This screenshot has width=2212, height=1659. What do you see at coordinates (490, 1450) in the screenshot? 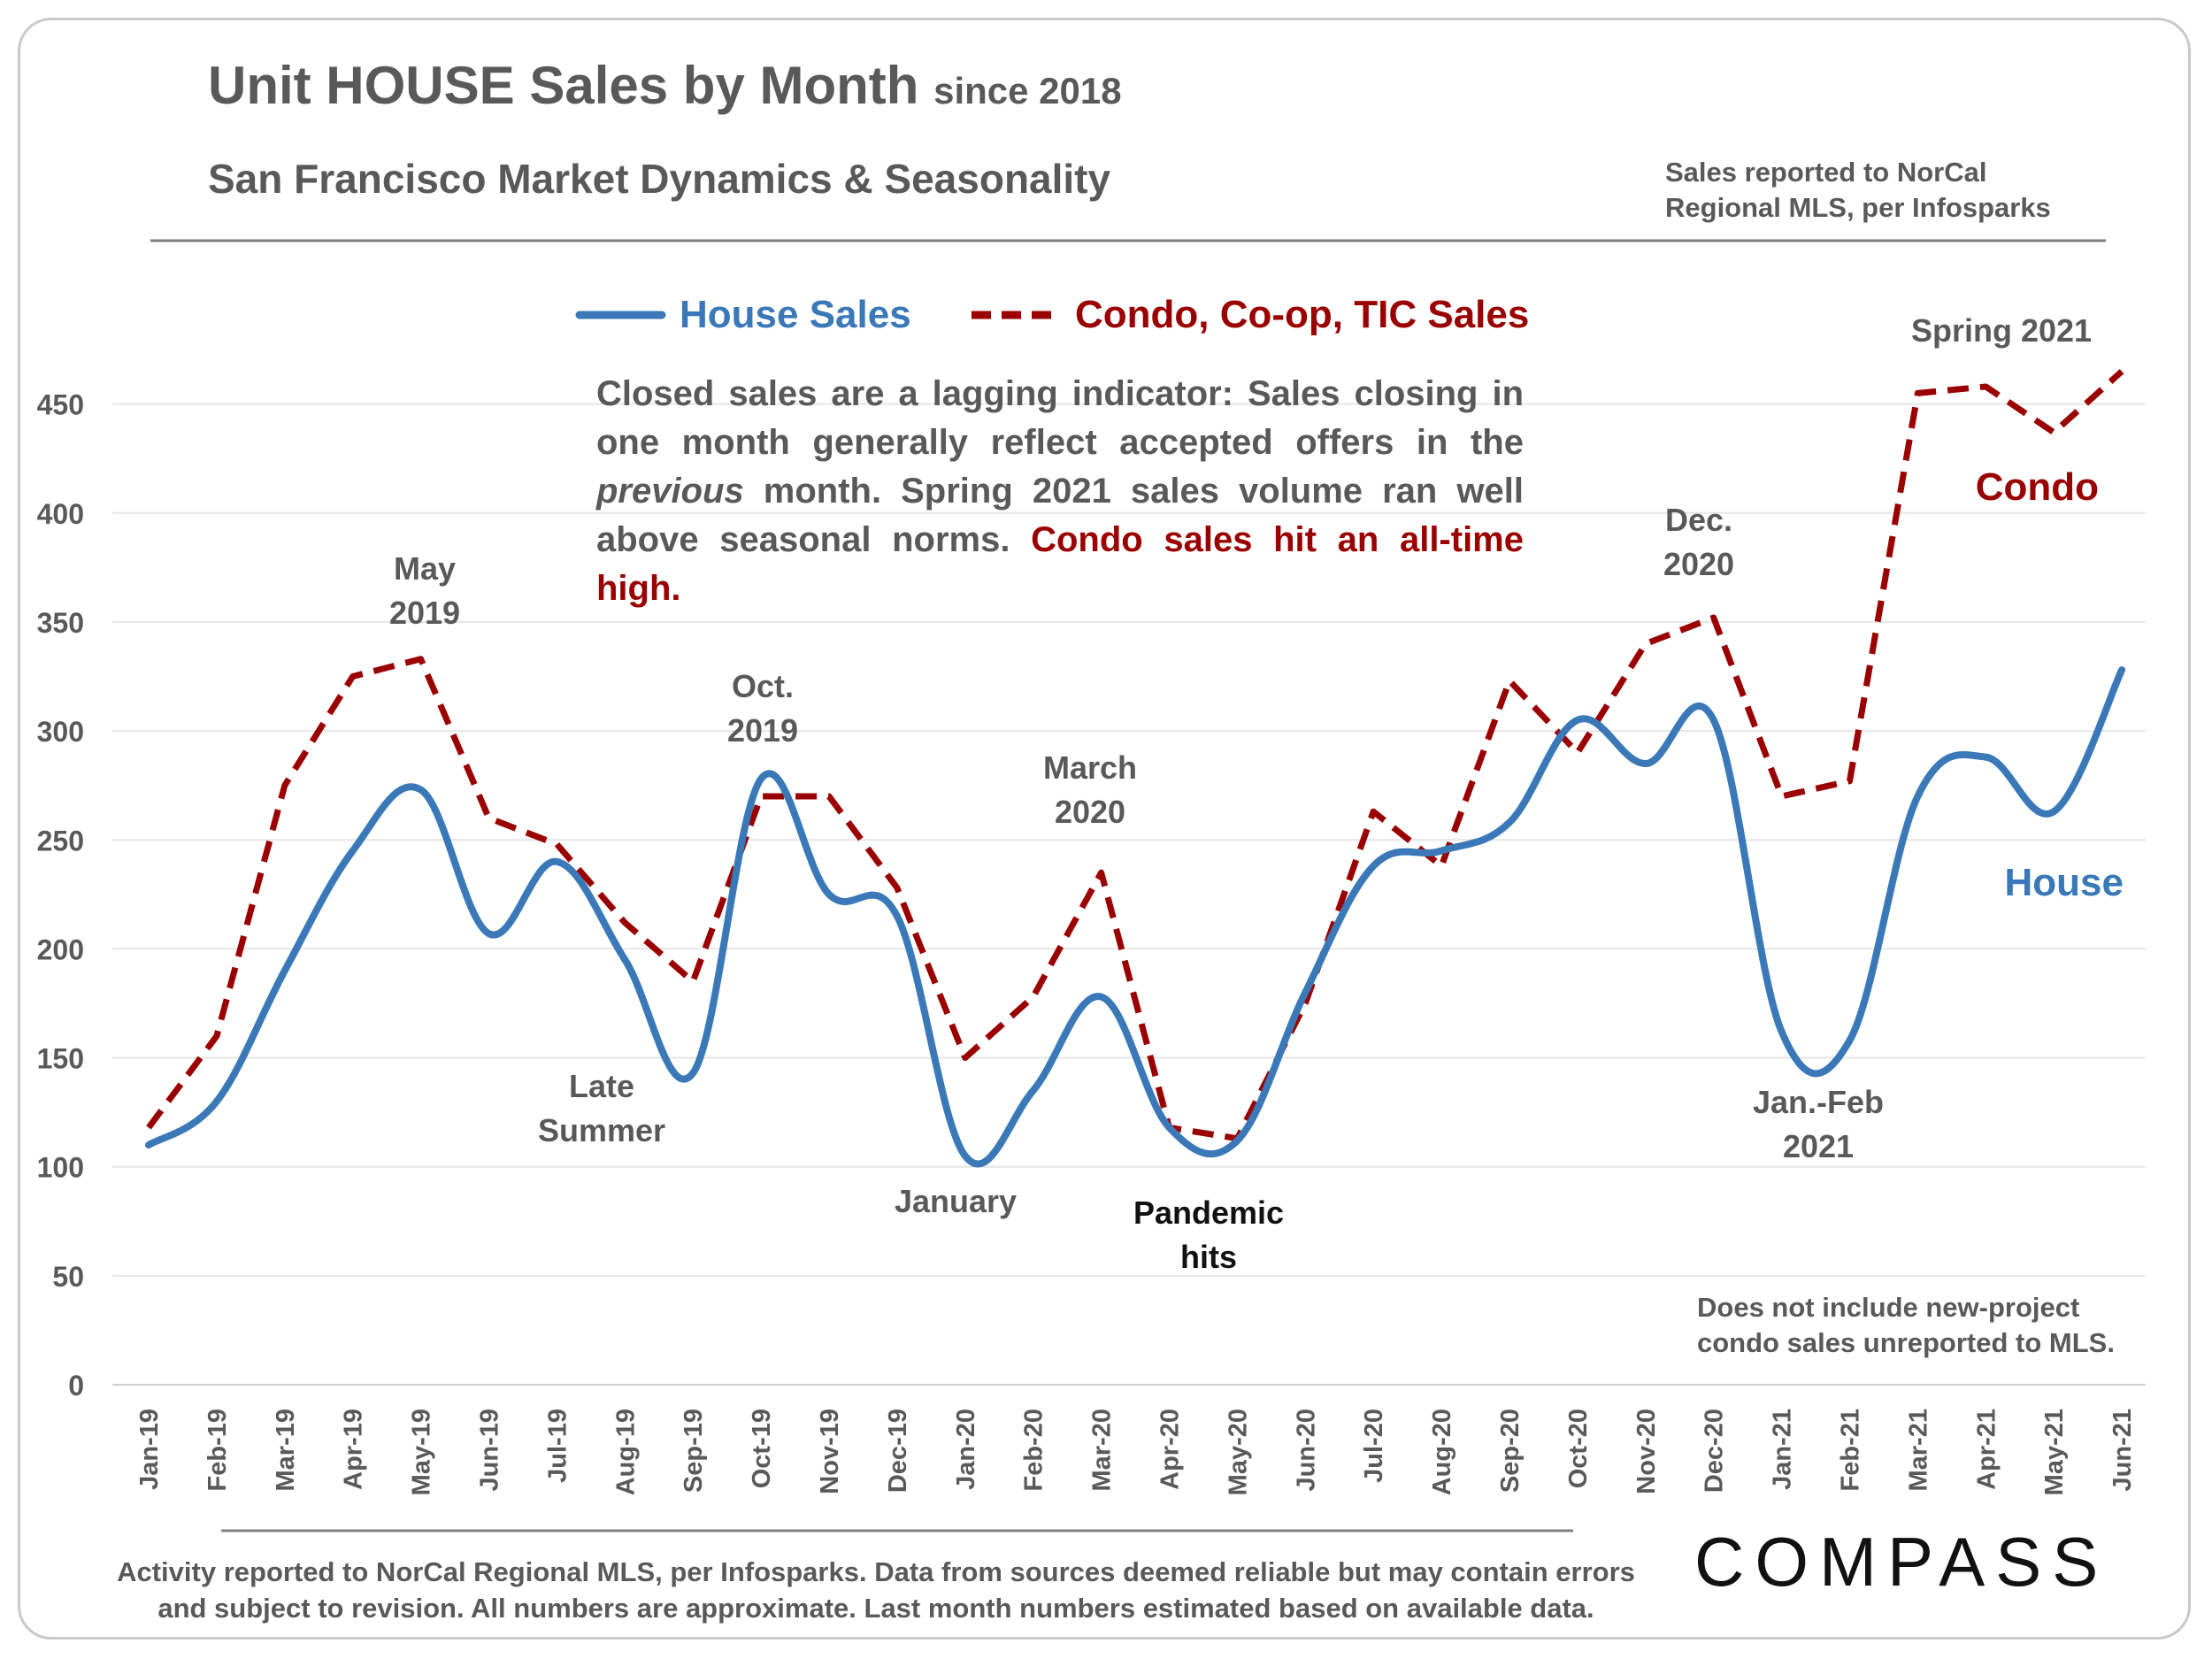
I see `x-tick-label: Jun-19` at bounding box center [490, 1450].